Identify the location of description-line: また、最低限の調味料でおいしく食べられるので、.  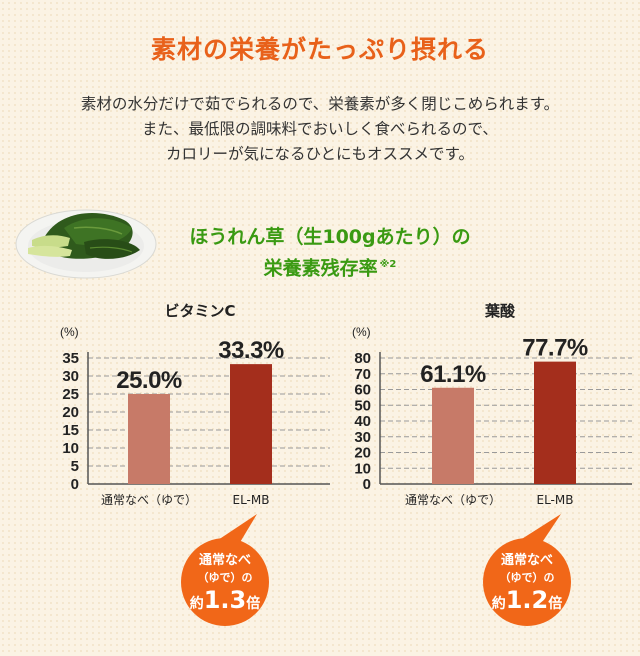
(320, 129).